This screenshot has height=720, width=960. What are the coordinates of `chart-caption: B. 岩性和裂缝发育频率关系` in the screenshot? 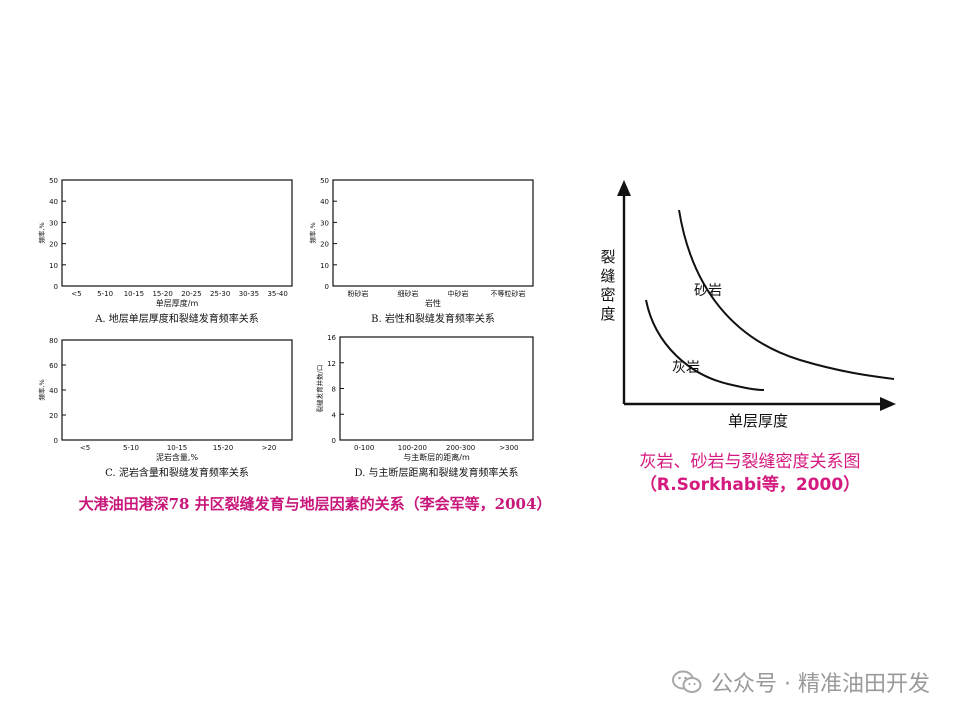 It's located at (433, 318).